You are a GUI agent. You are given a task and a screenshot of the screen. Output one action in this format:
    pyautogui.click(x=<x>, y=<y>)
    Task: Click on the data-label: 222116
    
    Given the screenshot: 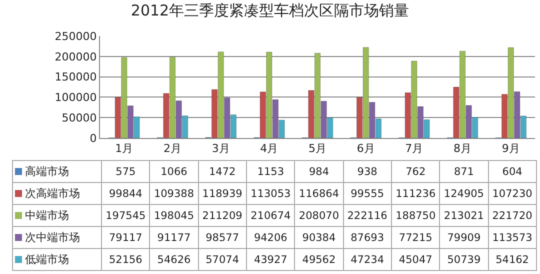 What is the action you would take?
    pyautogui.click(x=367, y=215)
    